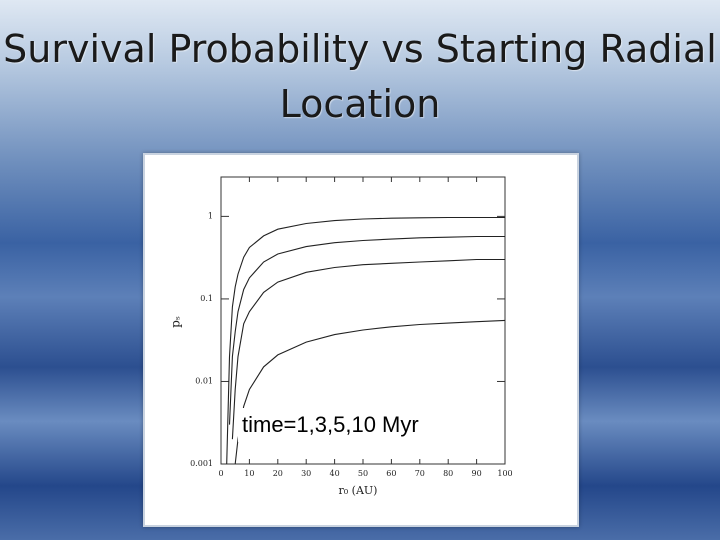 The width and height of the screenshot is (720, 540). Describe the element at coordinates (201, 463) in the screenshot. I see `y-tick-label: 0.001` at that location.